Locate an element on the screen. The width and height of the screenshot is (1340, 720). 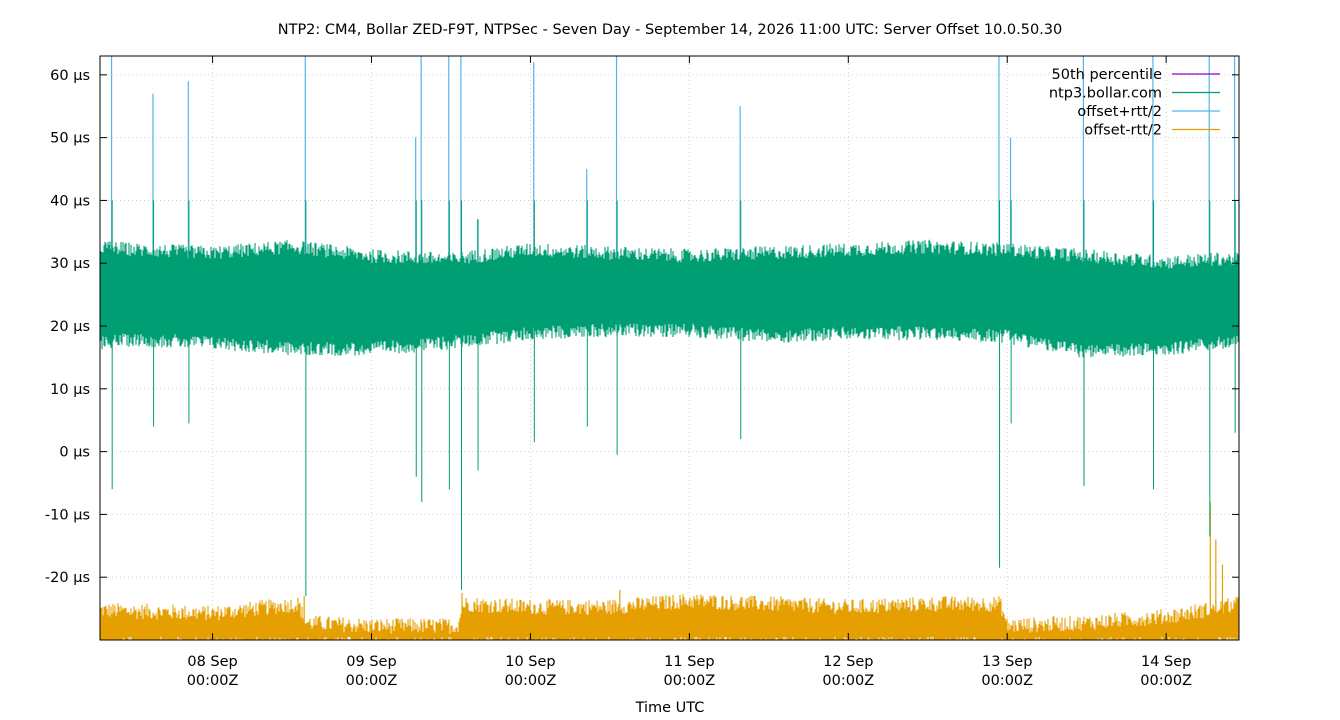
y-tick-label: -10 µs is located at coordinates (67, 515).